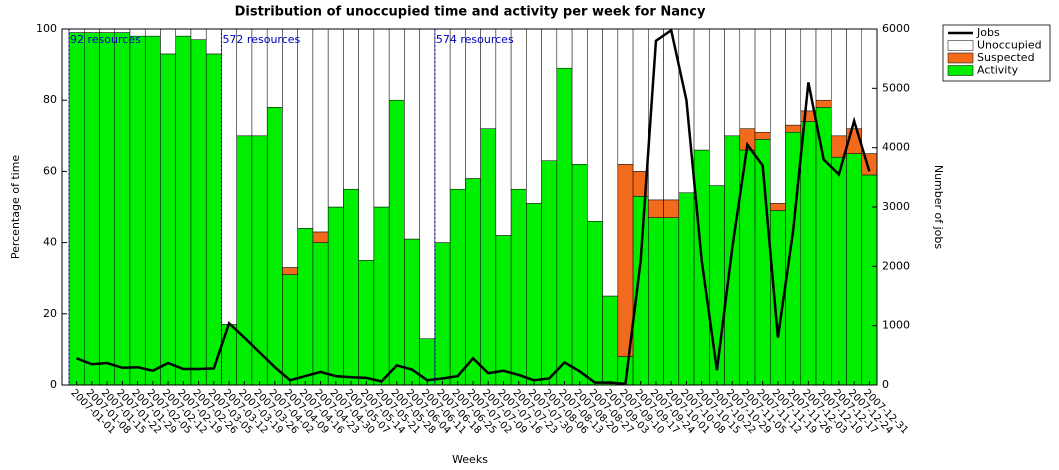 The width and height of the screenshot is (1059, 470). What do you see at coordinates (988, 32) in the screenshot?
I see `legend-label: Jobs` at bounding box center [988, 32].